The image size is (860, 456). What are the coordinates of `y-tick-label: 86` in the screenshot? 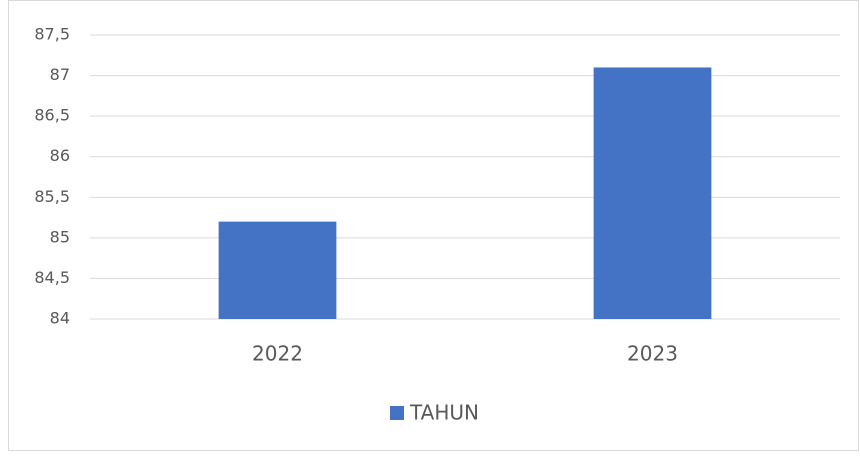 It's located at (60, 155).